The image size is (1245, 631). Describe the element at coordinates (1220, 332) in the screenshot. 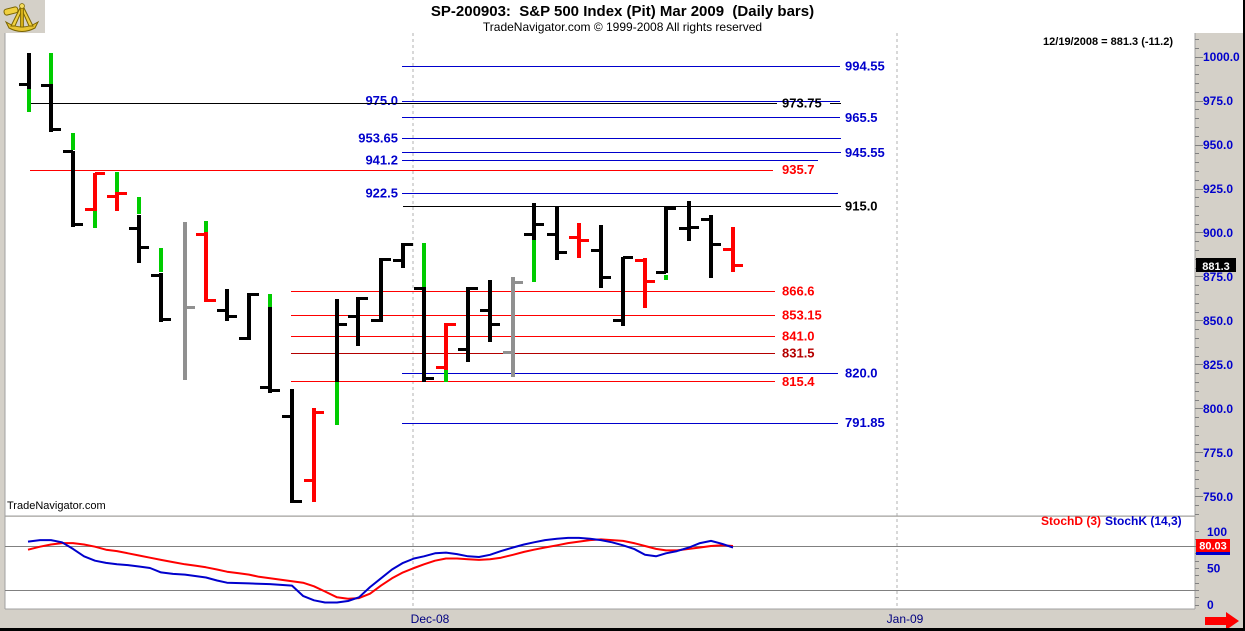

I see `right-axis-gutter` at that location.